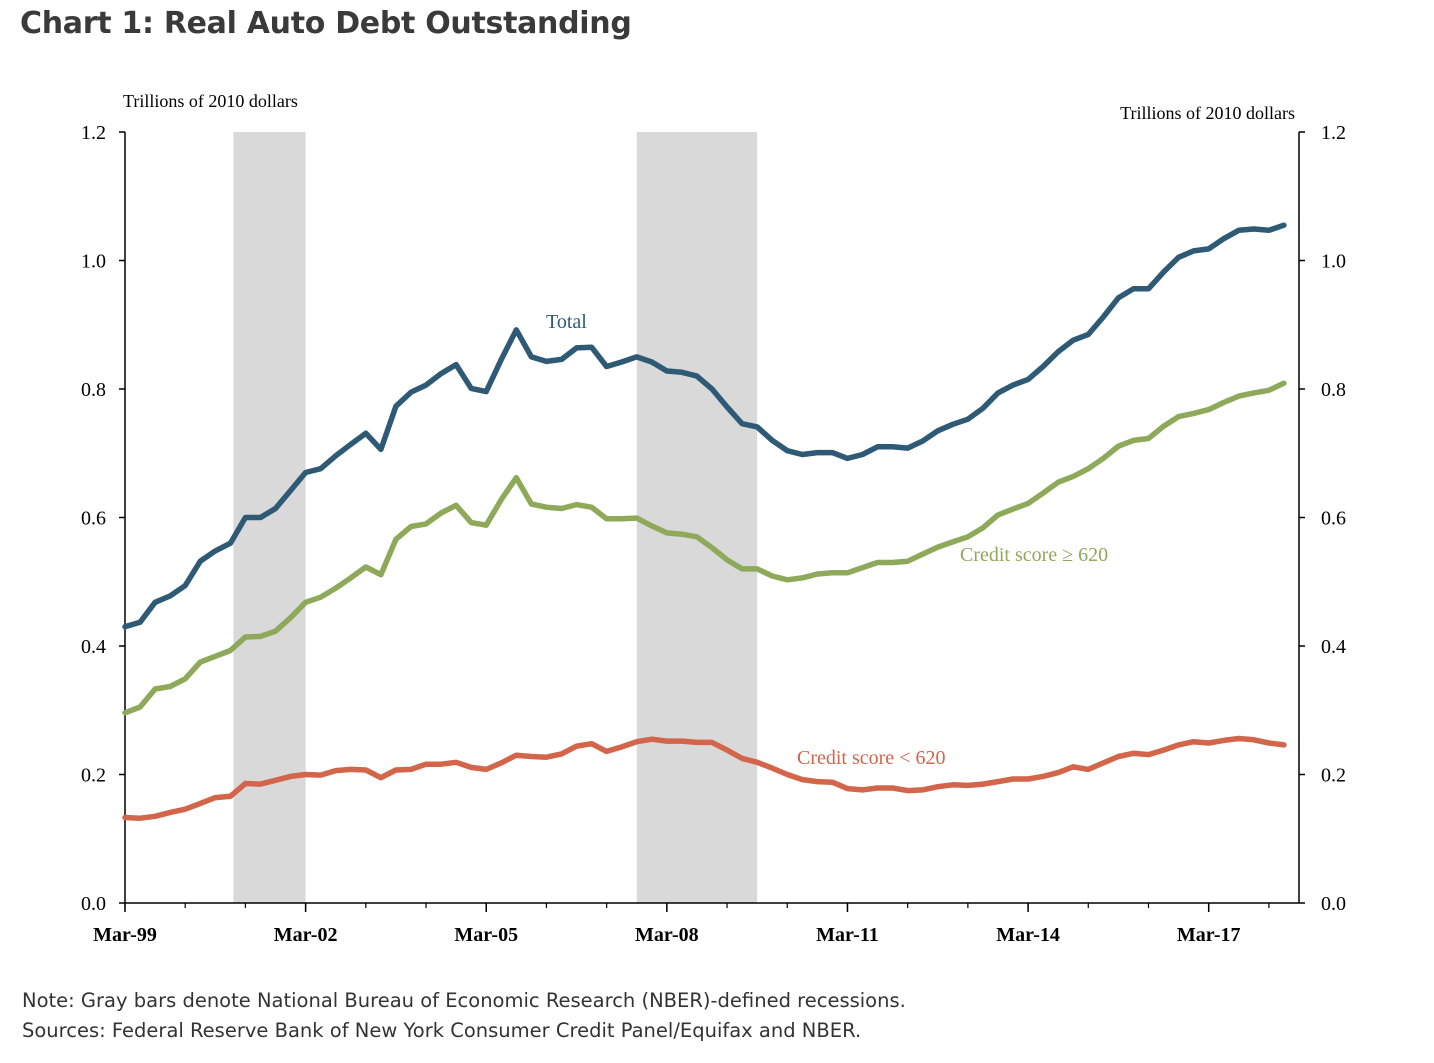 This screenshot has height=1063, width=1434. Describe the element at coordinates (93, 647) in the screenshot. I see `left-y-tick-label: 0.4` at that location.